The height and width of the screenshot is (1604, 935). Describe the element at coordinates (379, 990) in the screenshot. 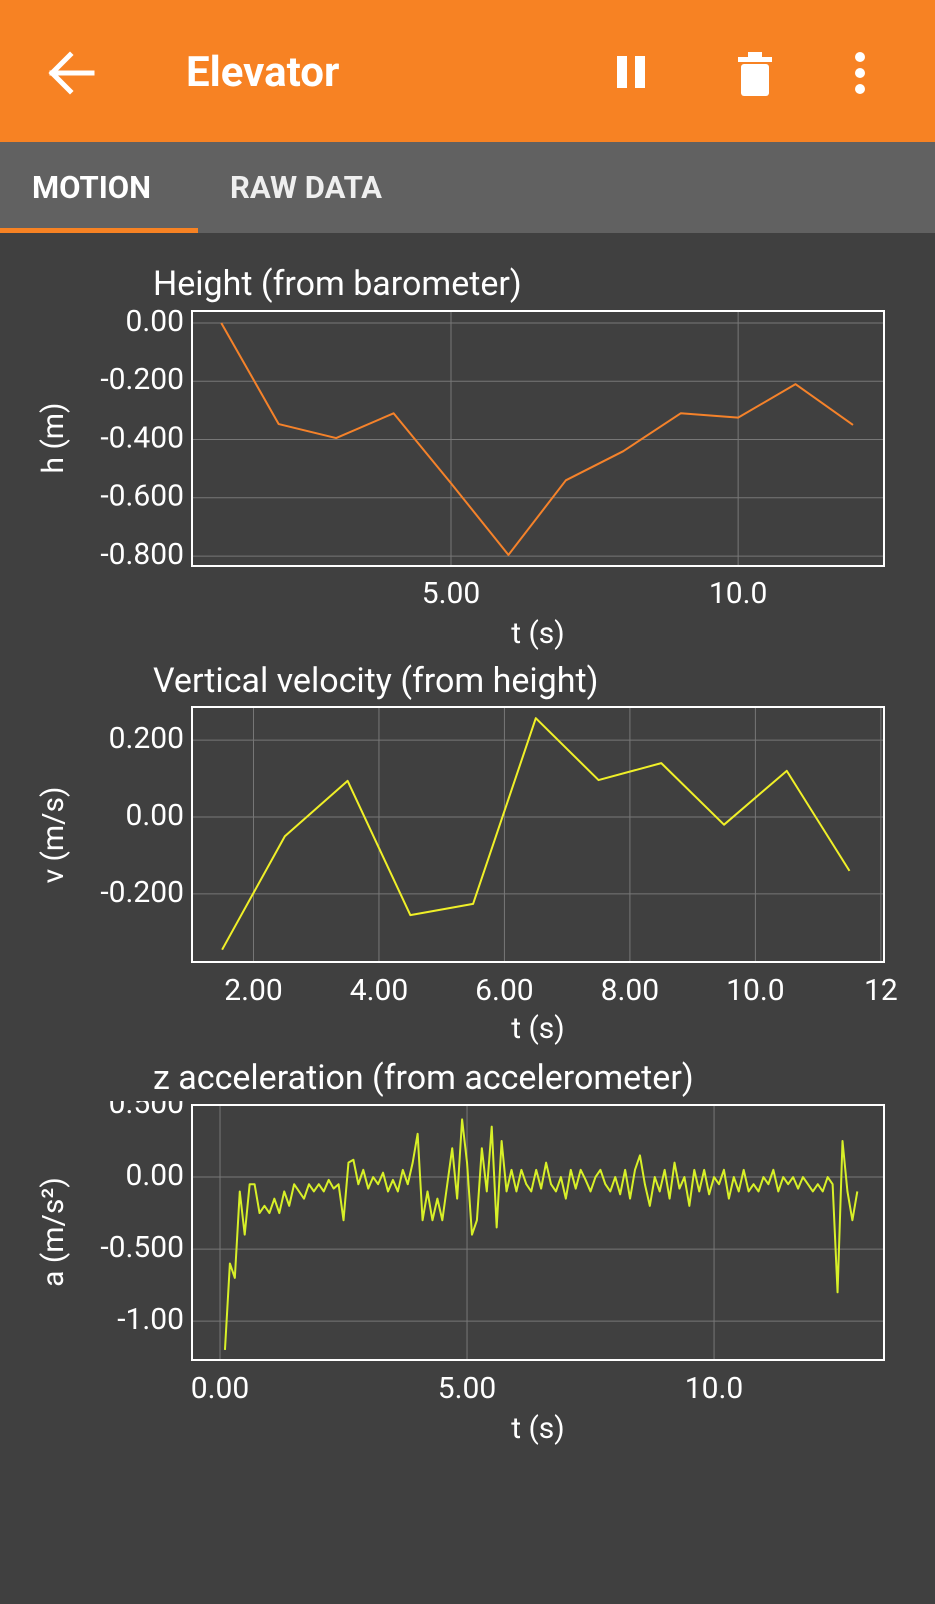

I see `x-tick-label: 4.00` at that location.